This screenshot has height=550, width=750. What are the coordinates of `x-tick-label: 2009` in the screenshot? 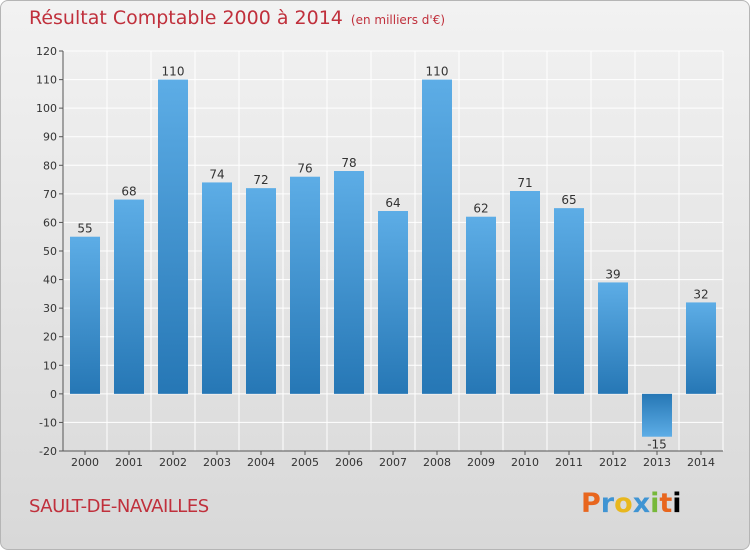 It's located at (481, 462).